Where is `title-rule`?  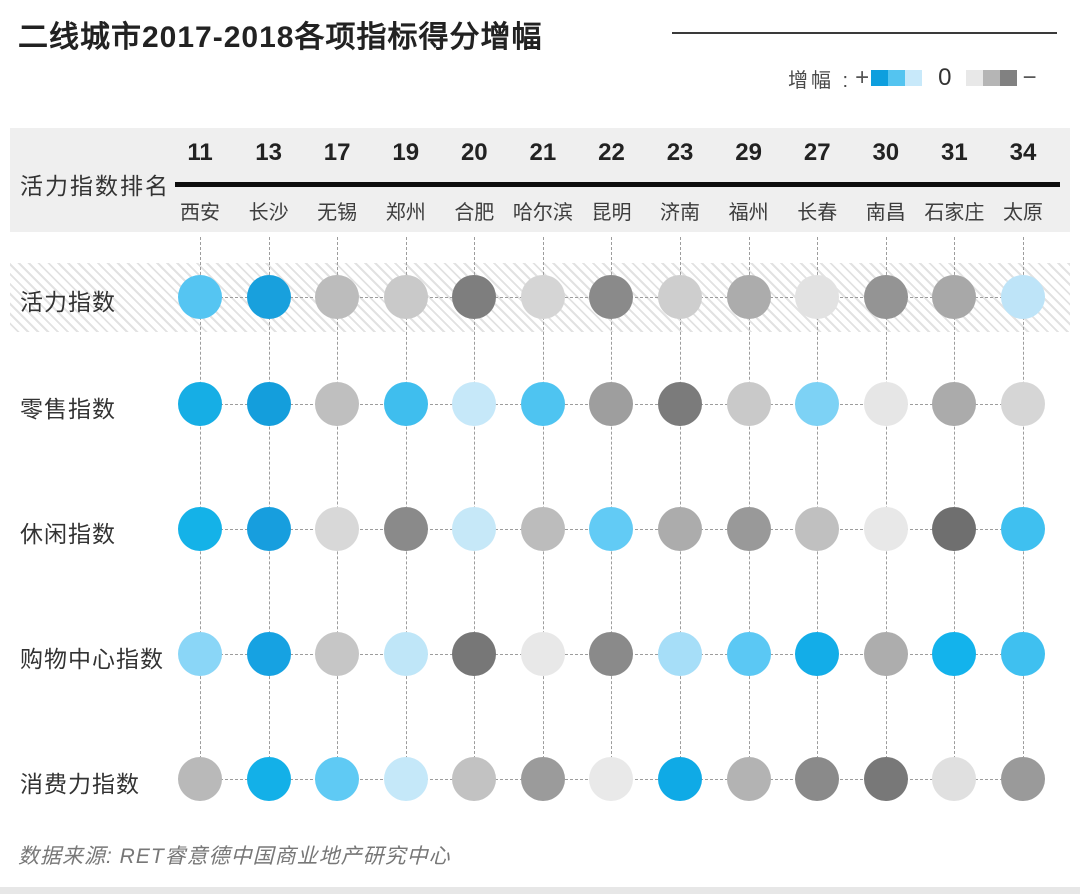
title-rule is located at coordinates (864, 33).